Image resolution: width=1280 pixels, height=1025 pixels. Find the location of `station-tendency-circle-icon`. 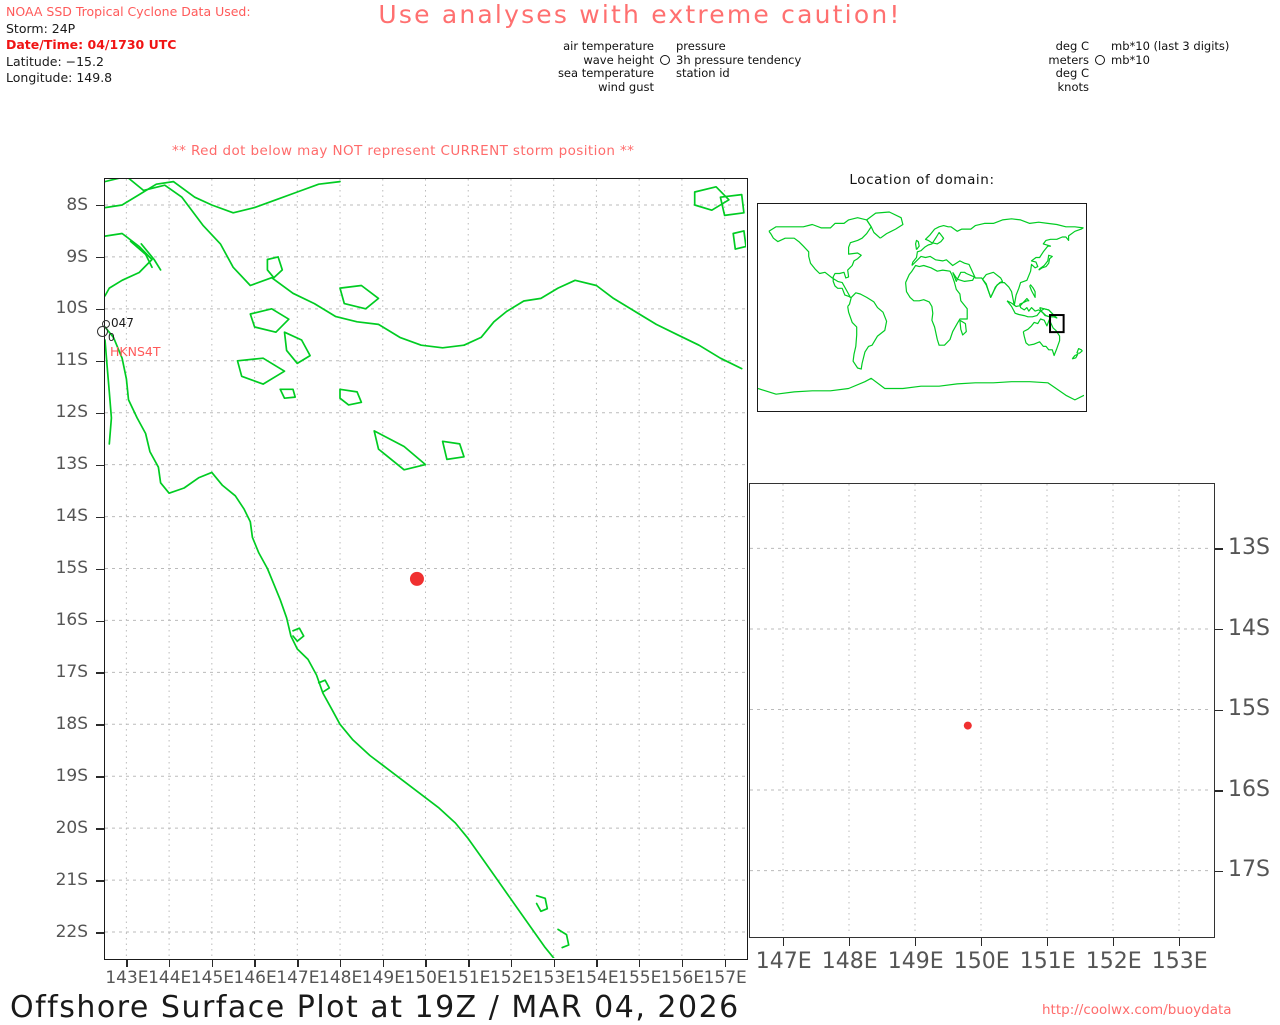

station-tendency-circle-icon is located at coordinates (106, 324).